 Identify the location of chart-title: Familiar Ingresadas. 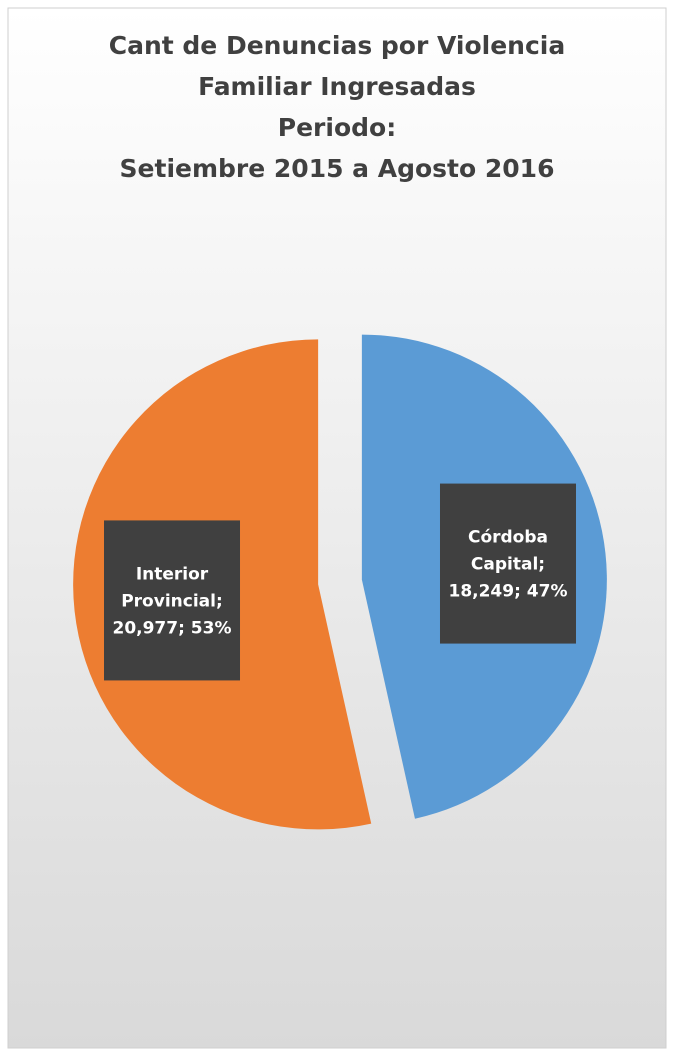
(337, 86).